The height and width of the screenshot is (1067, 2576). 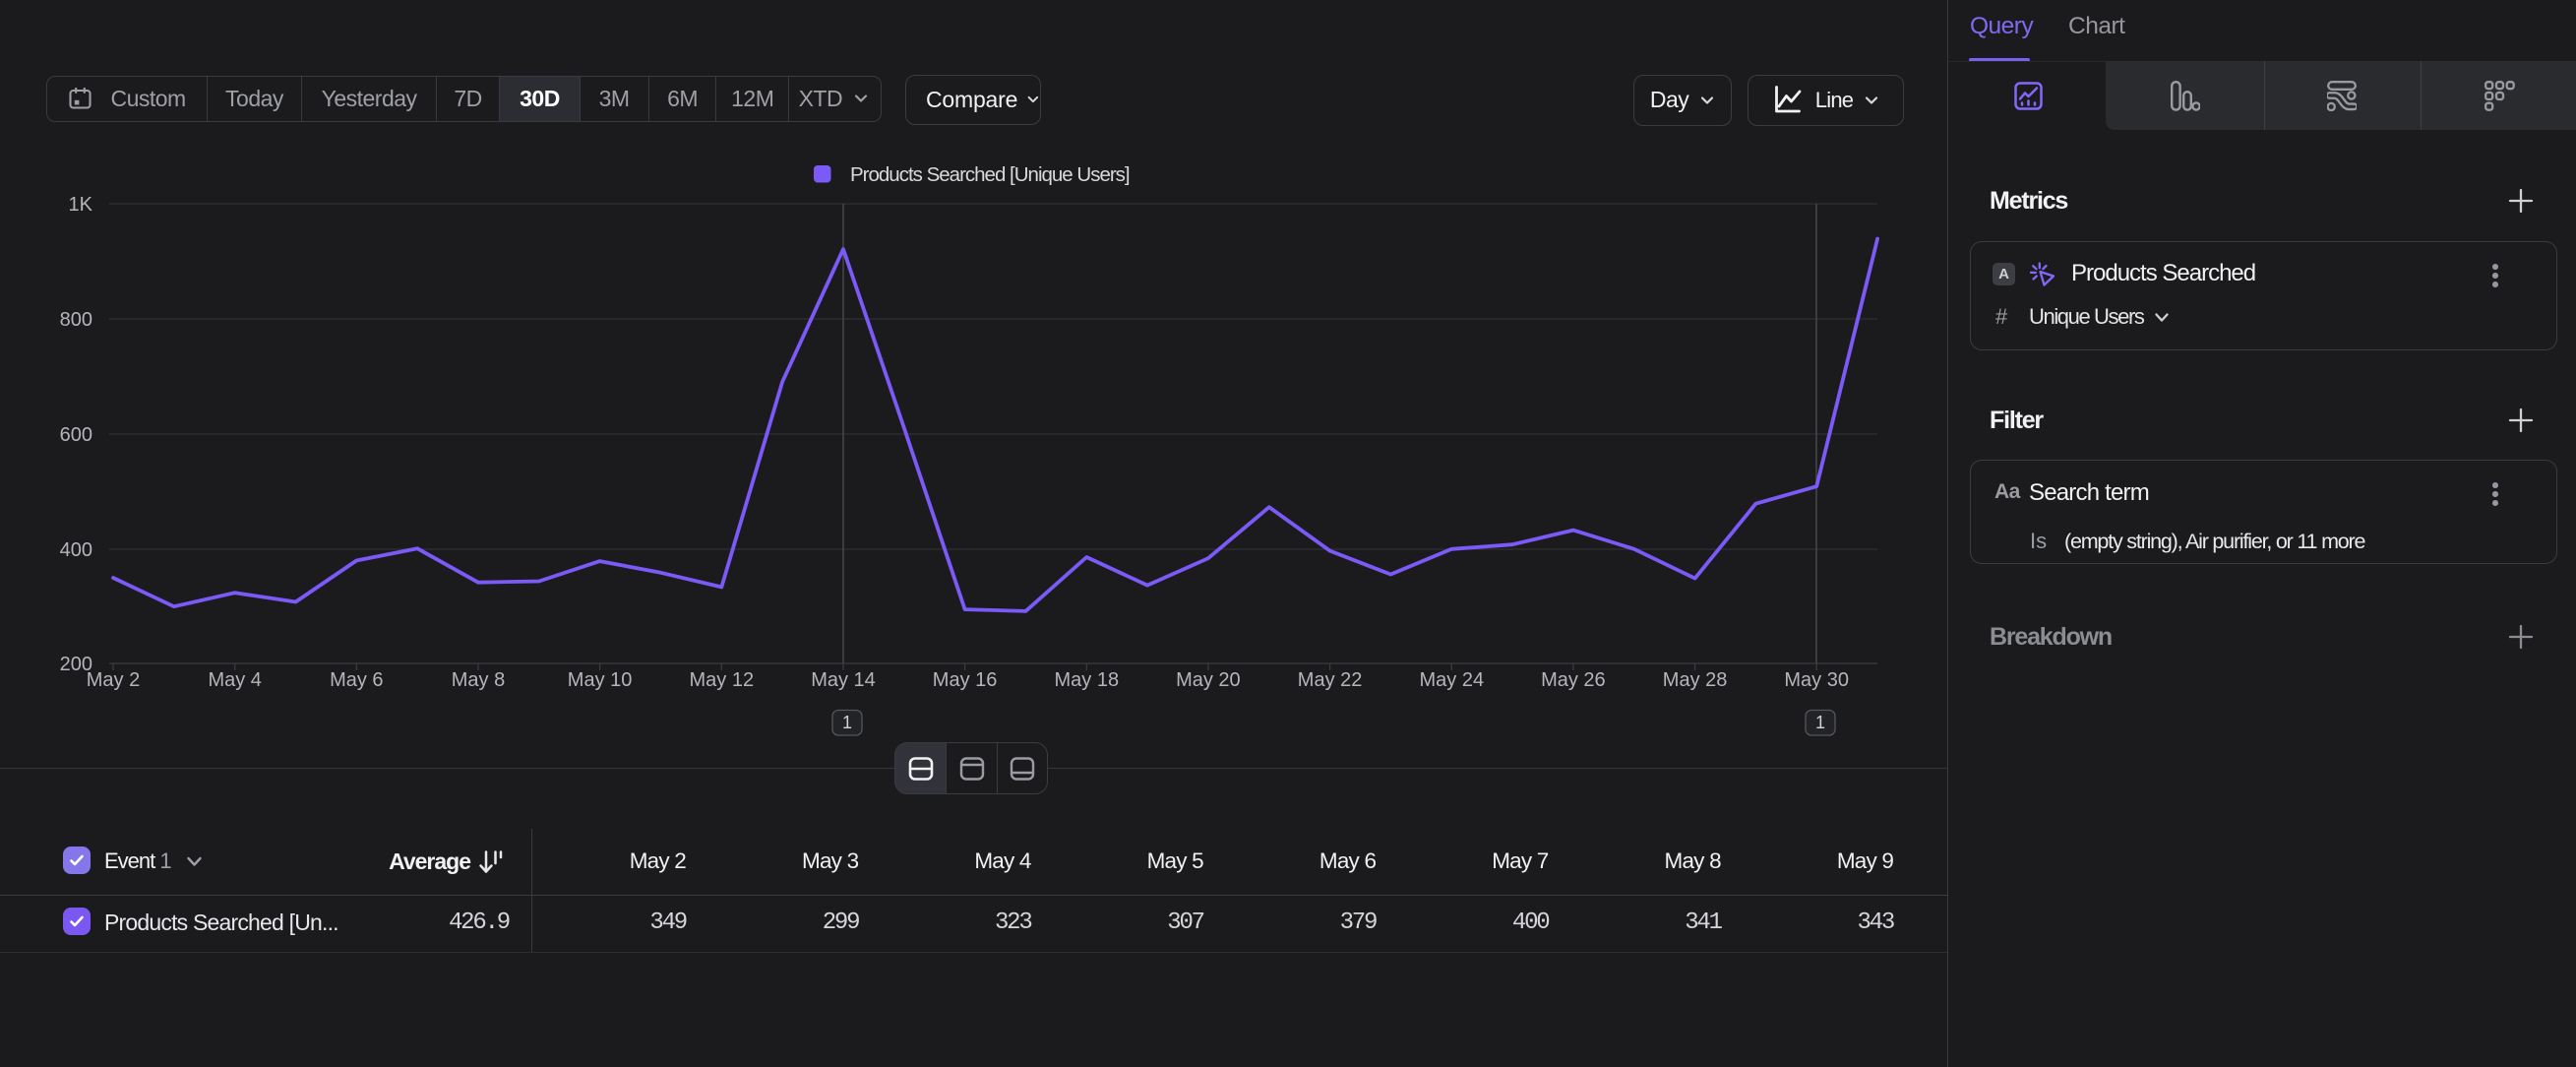 What do you see at coordinates (722, 680) in the screenshot?
I see `svg-text: May 12` at bounding box center [722, 680].